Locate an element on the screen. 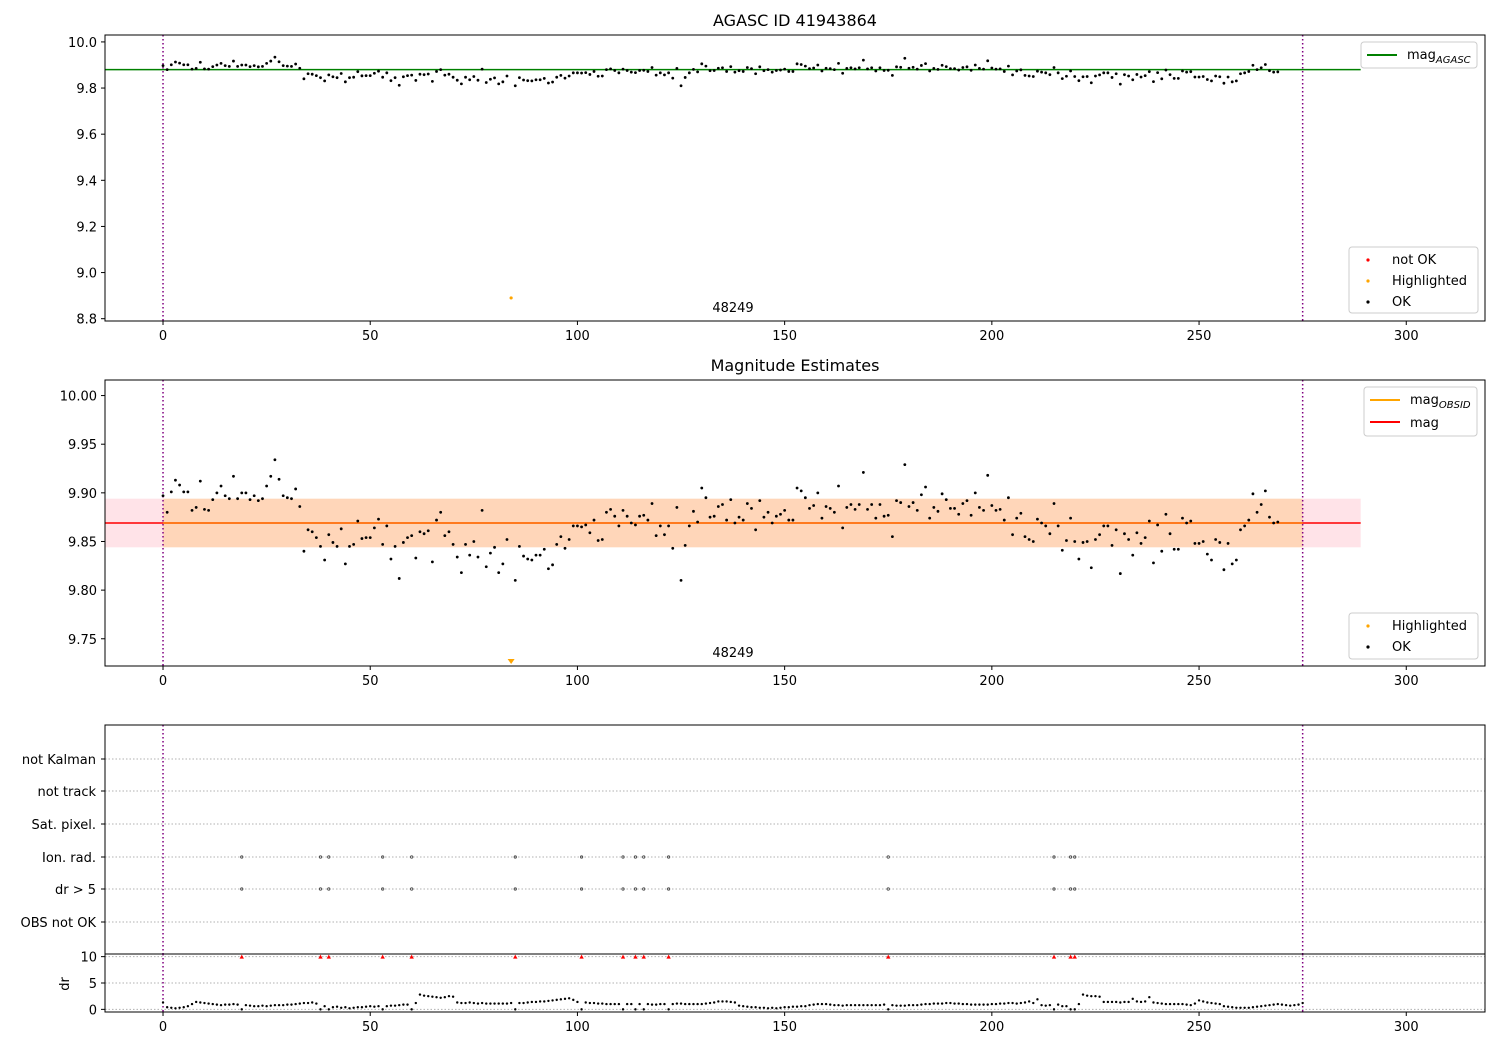 The height and width of the screenshot is (1050, 1500). agasc-ytick-label: 9.6 is located at coordinates (86, 135).